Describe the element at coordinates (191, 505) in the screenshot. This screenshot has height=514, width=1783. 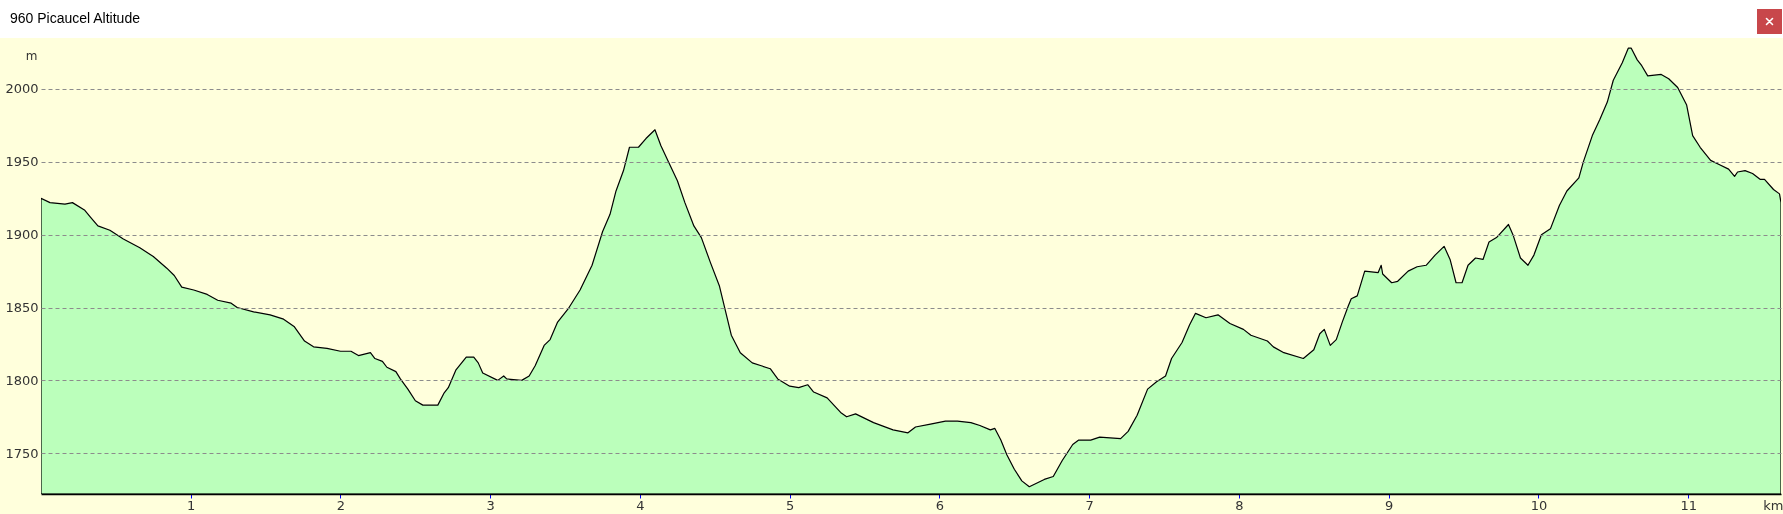
I see `x-tick-label: 1` at that location.